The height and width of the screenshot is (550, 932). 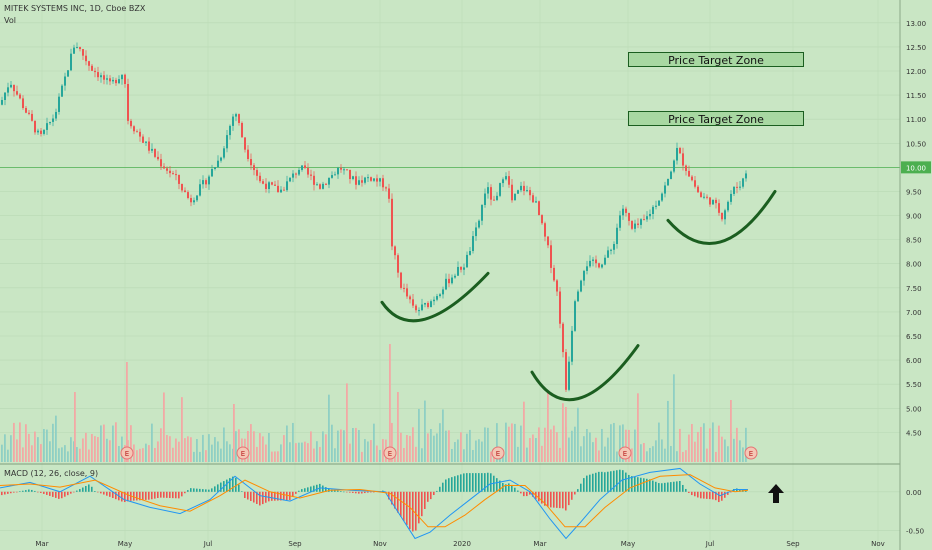 What do you see at coordinates (716, 118) in the screenshot?
I see `price-target-zone-lower: Price Target Zone` at bounding box center [716, 118].